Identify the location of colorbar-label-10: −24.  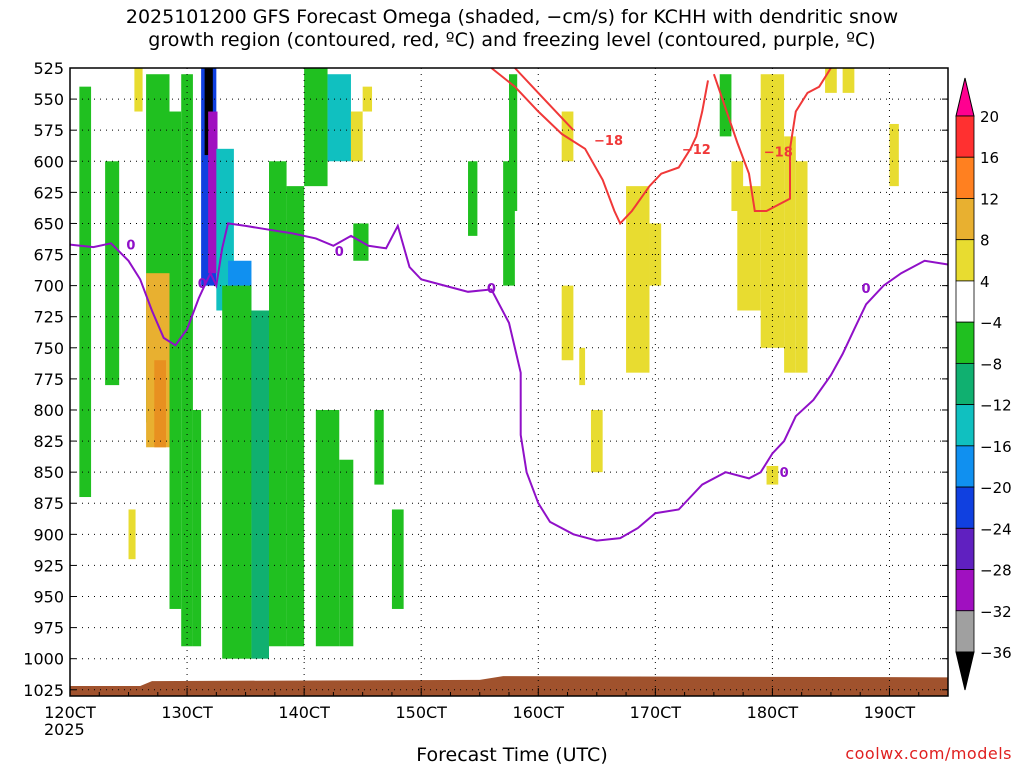
(996, 529).